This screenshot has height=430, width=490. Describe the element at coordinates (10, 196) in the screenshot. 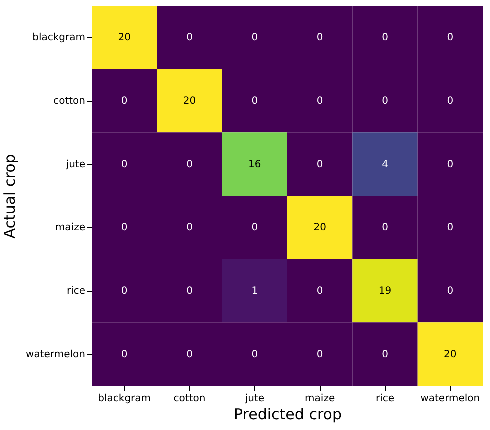

I see `y-axis-title: Actual crop` at that location.